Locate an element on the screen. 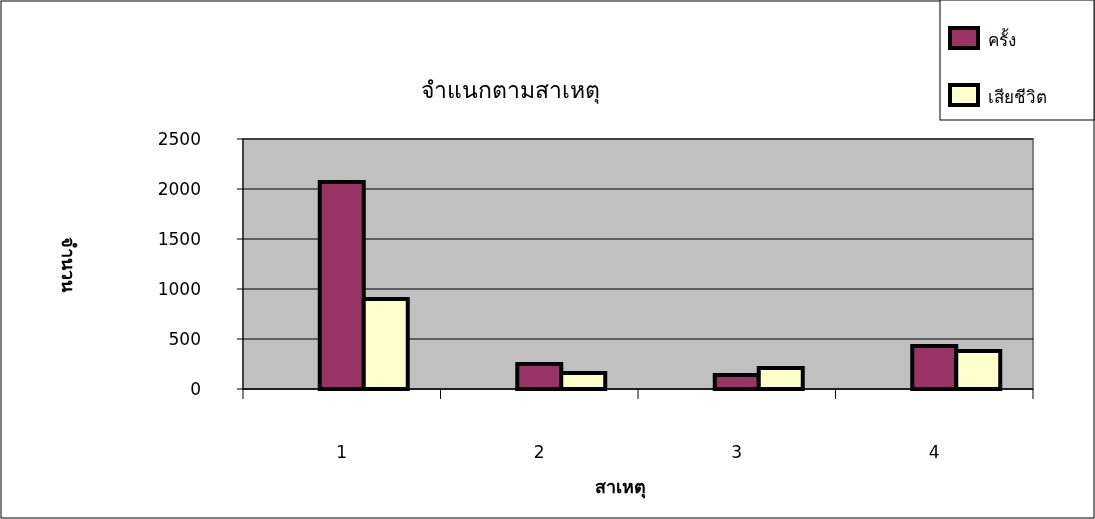 The image size is (1095, 519). y-tick-label: 2000 is located at coordinates (179, 189).